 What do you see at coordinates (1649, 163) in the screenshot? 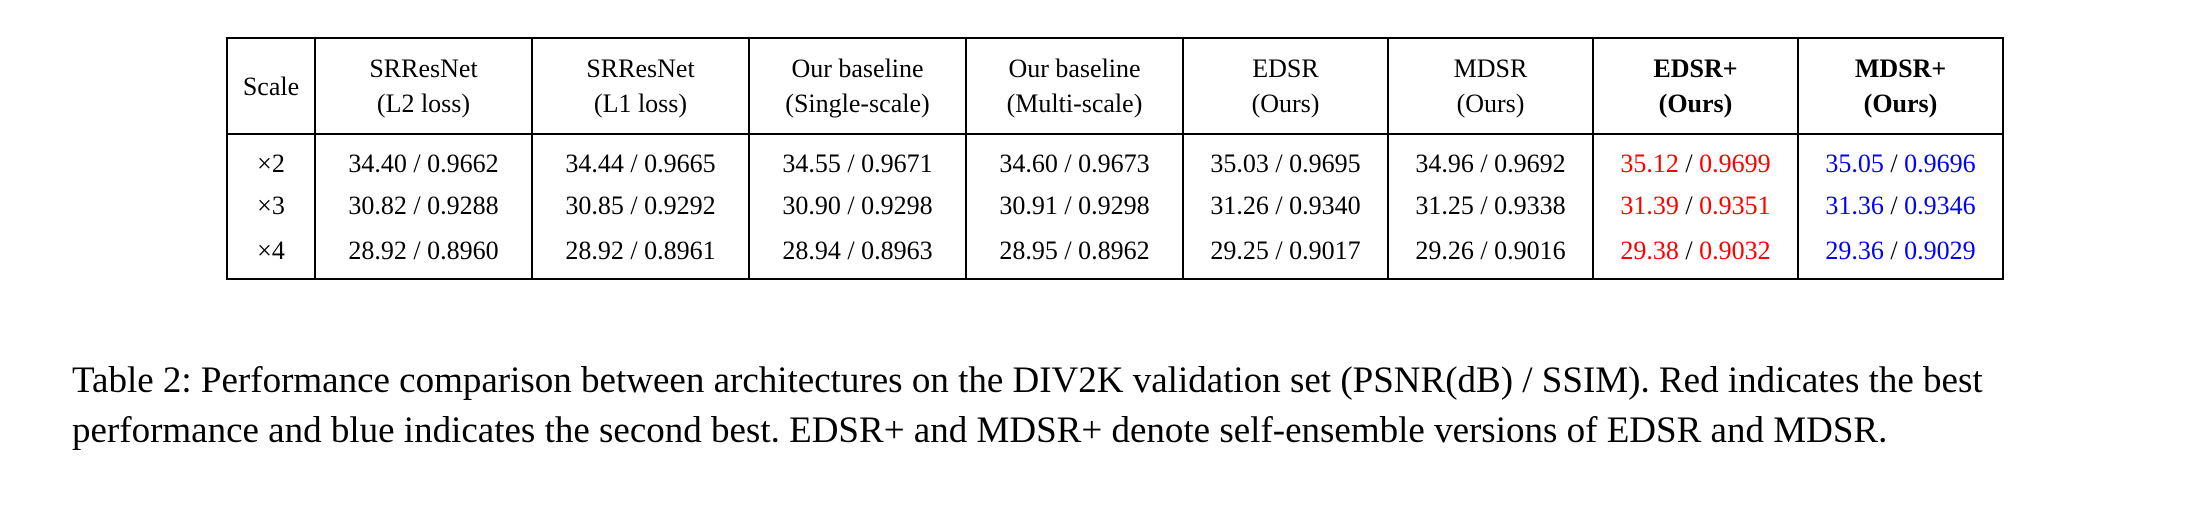
I see `psnr-value: 35.12` at bounding box center [1649, 163].